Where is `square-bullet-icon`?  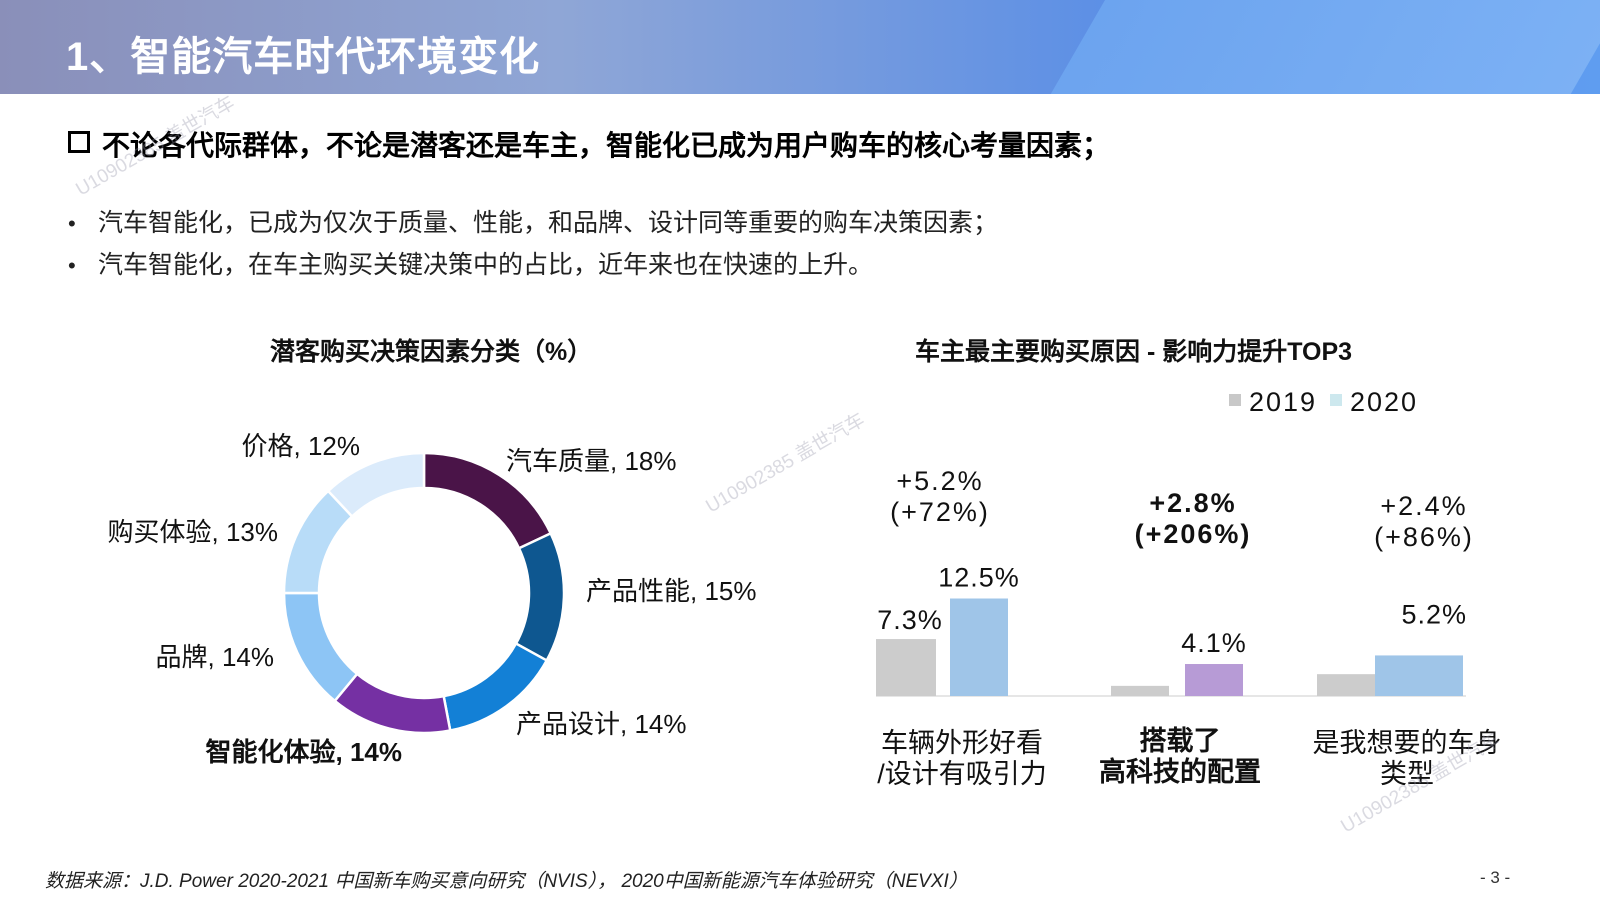 square-bullet-icon is located at coordinates (79, 142).